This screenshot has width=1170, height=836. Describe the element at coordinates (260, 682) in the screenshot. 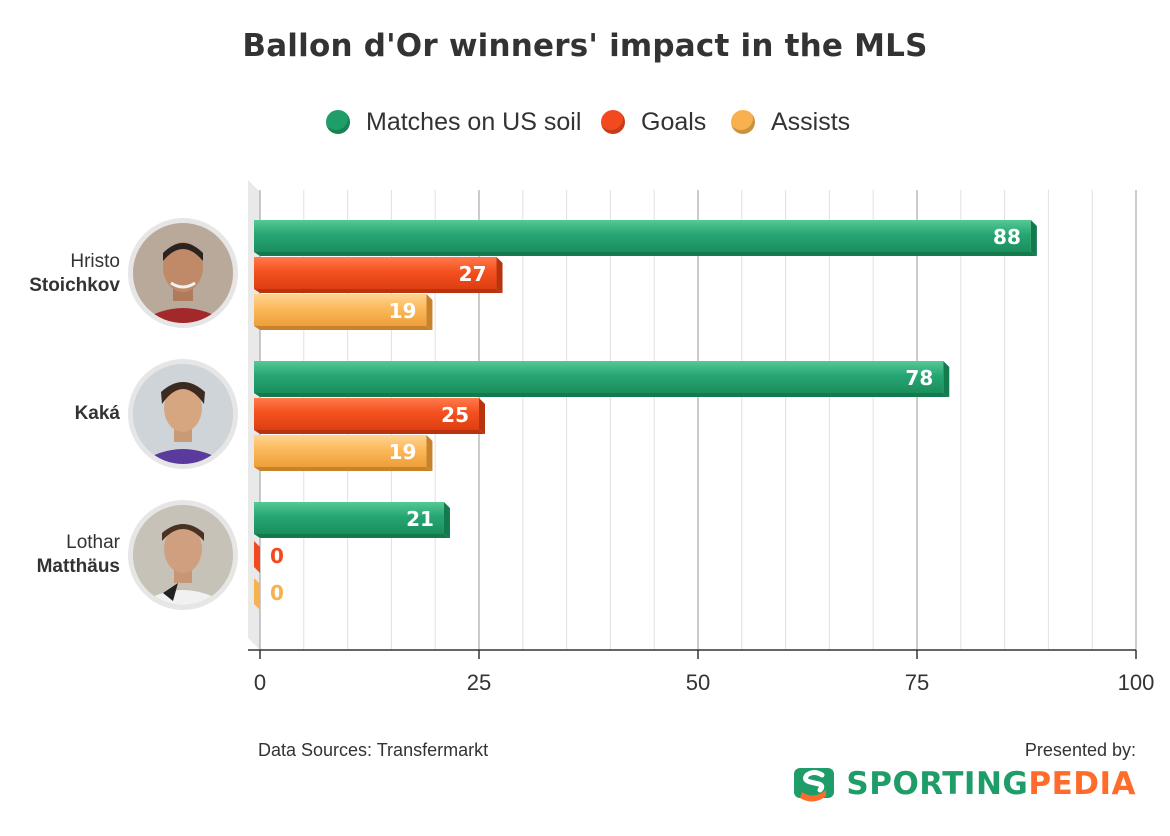

I see `x-tick-label: 0` at that location.